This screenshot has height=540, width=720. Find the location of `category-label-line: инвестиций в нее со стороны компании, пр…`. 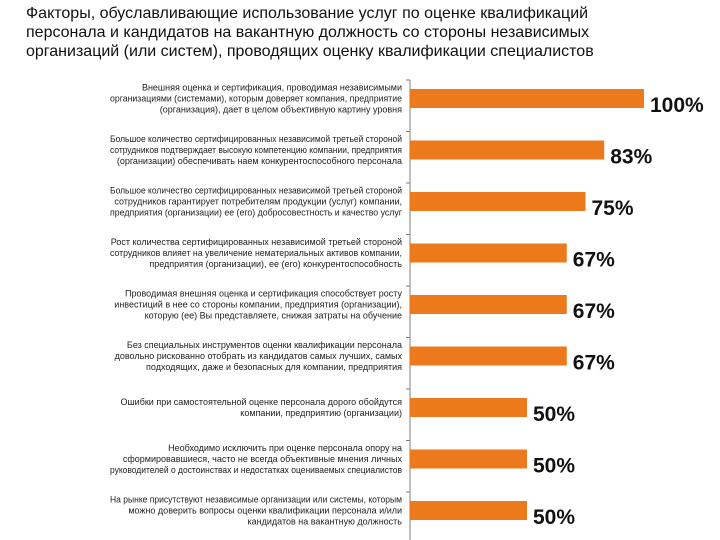

category-label-line: инвестиций в нее со стороны компании, пр… is located at coordinates (258, 305).